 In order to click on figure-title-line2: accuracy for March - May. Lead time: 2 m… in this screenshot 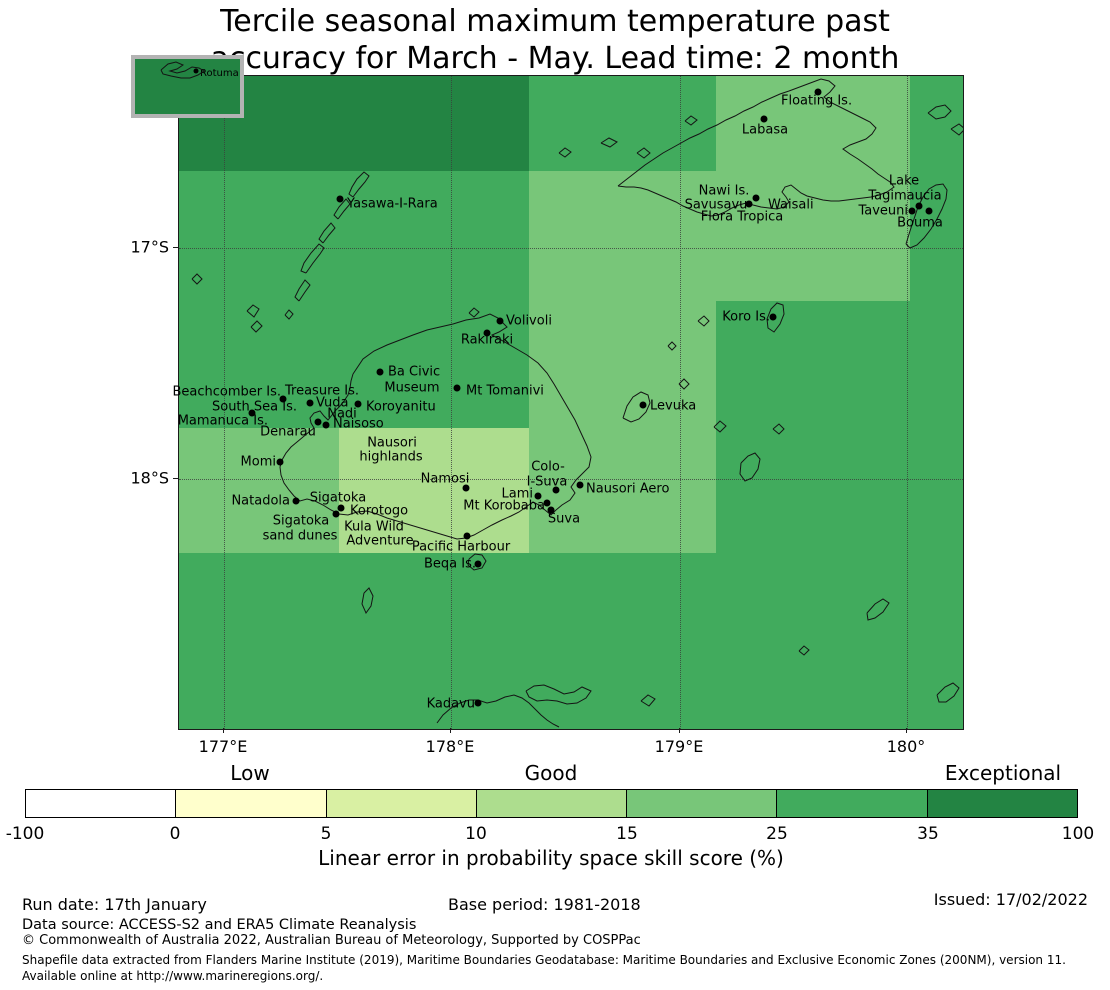, I will do `click(555, 58)`.